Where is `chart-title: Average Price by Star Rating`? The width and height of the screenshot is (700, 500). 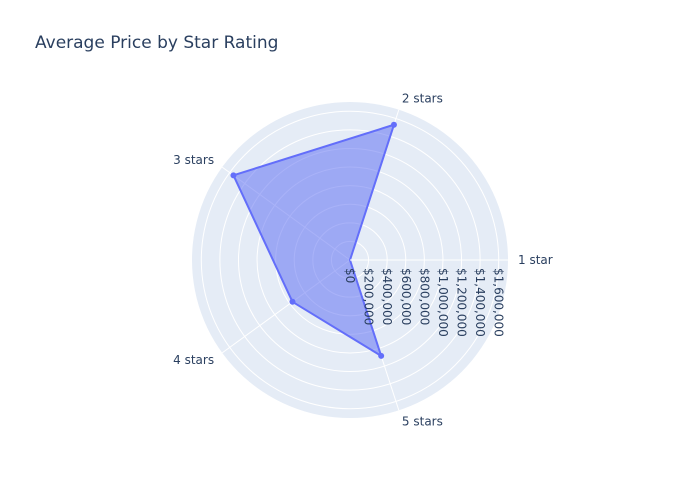 chart-title: Average Price by Star Rating is located at coordinates (157, 43).